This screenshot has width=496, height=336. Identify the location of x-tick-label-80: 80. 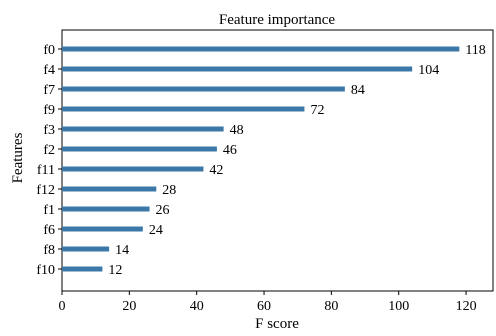
(331, 306).